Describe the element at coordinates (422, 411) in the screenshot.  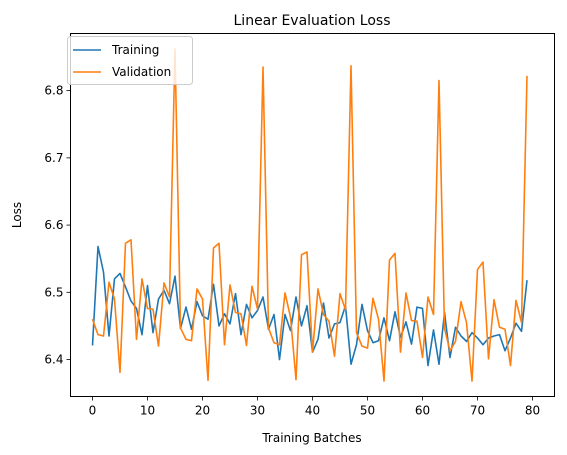
I see `x-tick-label: 60` at that location.